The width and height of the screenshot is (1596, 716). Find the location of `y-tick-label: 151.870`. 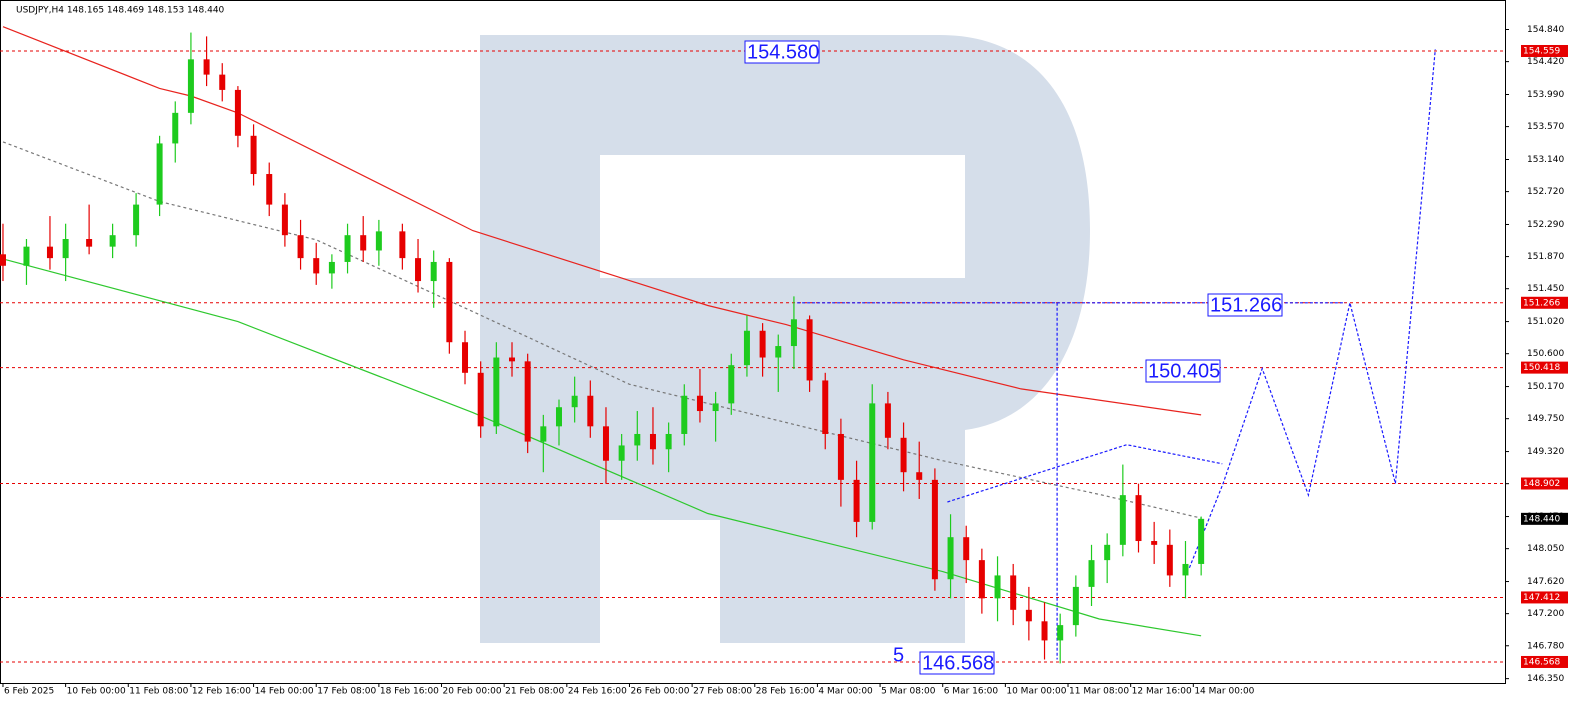

y-tick-label: 151.870 is located at coordinates (1545, 257).